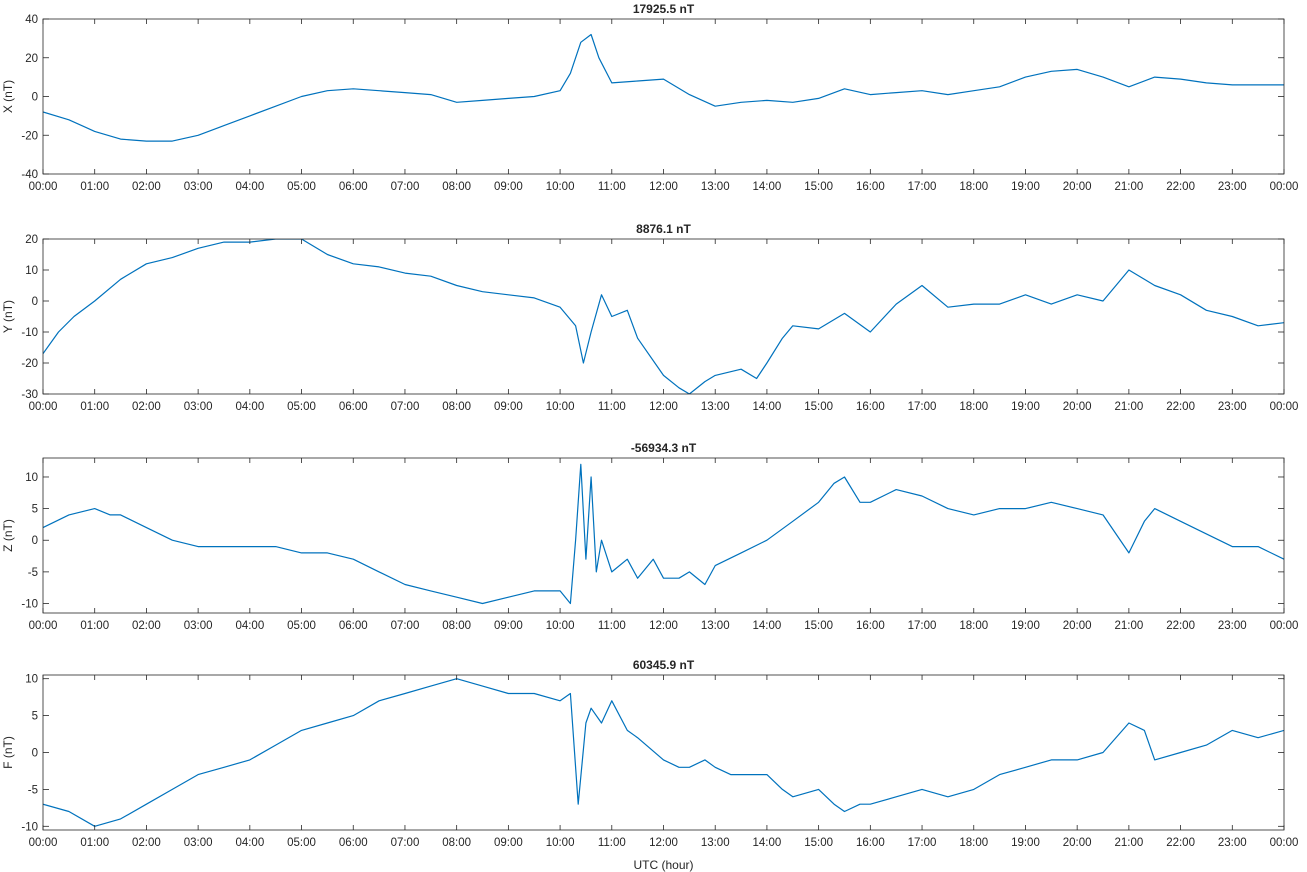 The image size is (1307, 872). Describe the element at coordinates (29, 395) in the screenshot. I see `y-tick-label: -30` at that location.